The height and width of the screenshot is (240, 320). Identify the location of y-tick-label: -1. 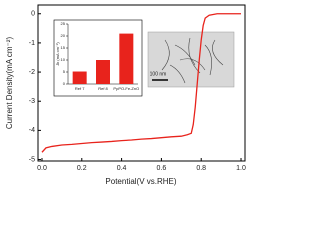
(32, 43).